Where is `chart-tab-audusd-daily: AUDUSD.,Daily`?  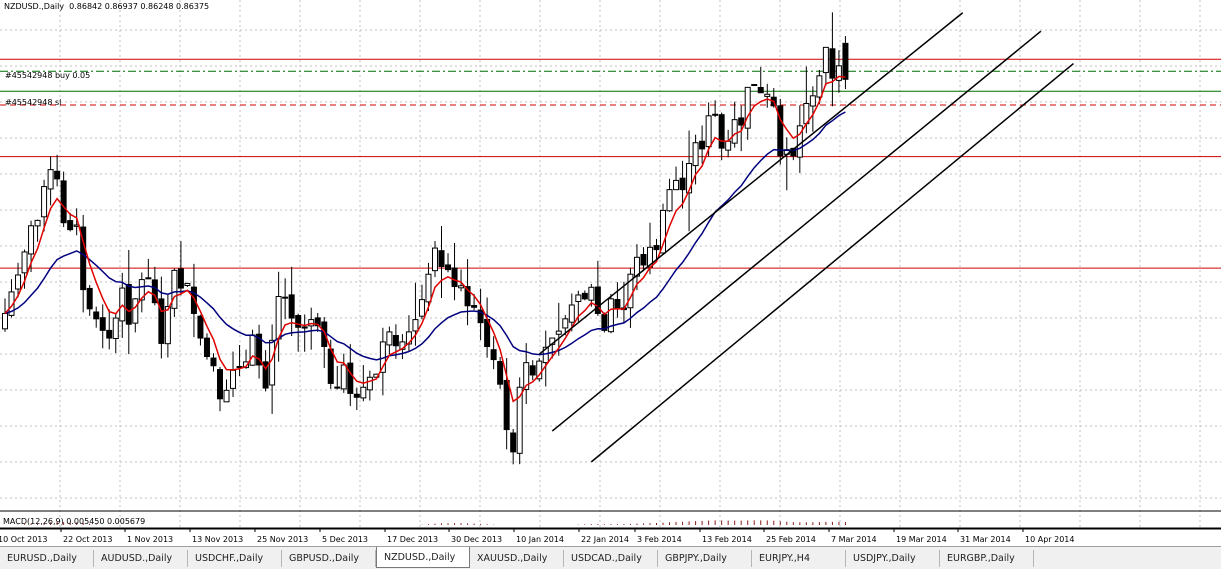 chart-tab-audusd-daily: AUDUSD.,Daily is located at coordinates (141, 558).